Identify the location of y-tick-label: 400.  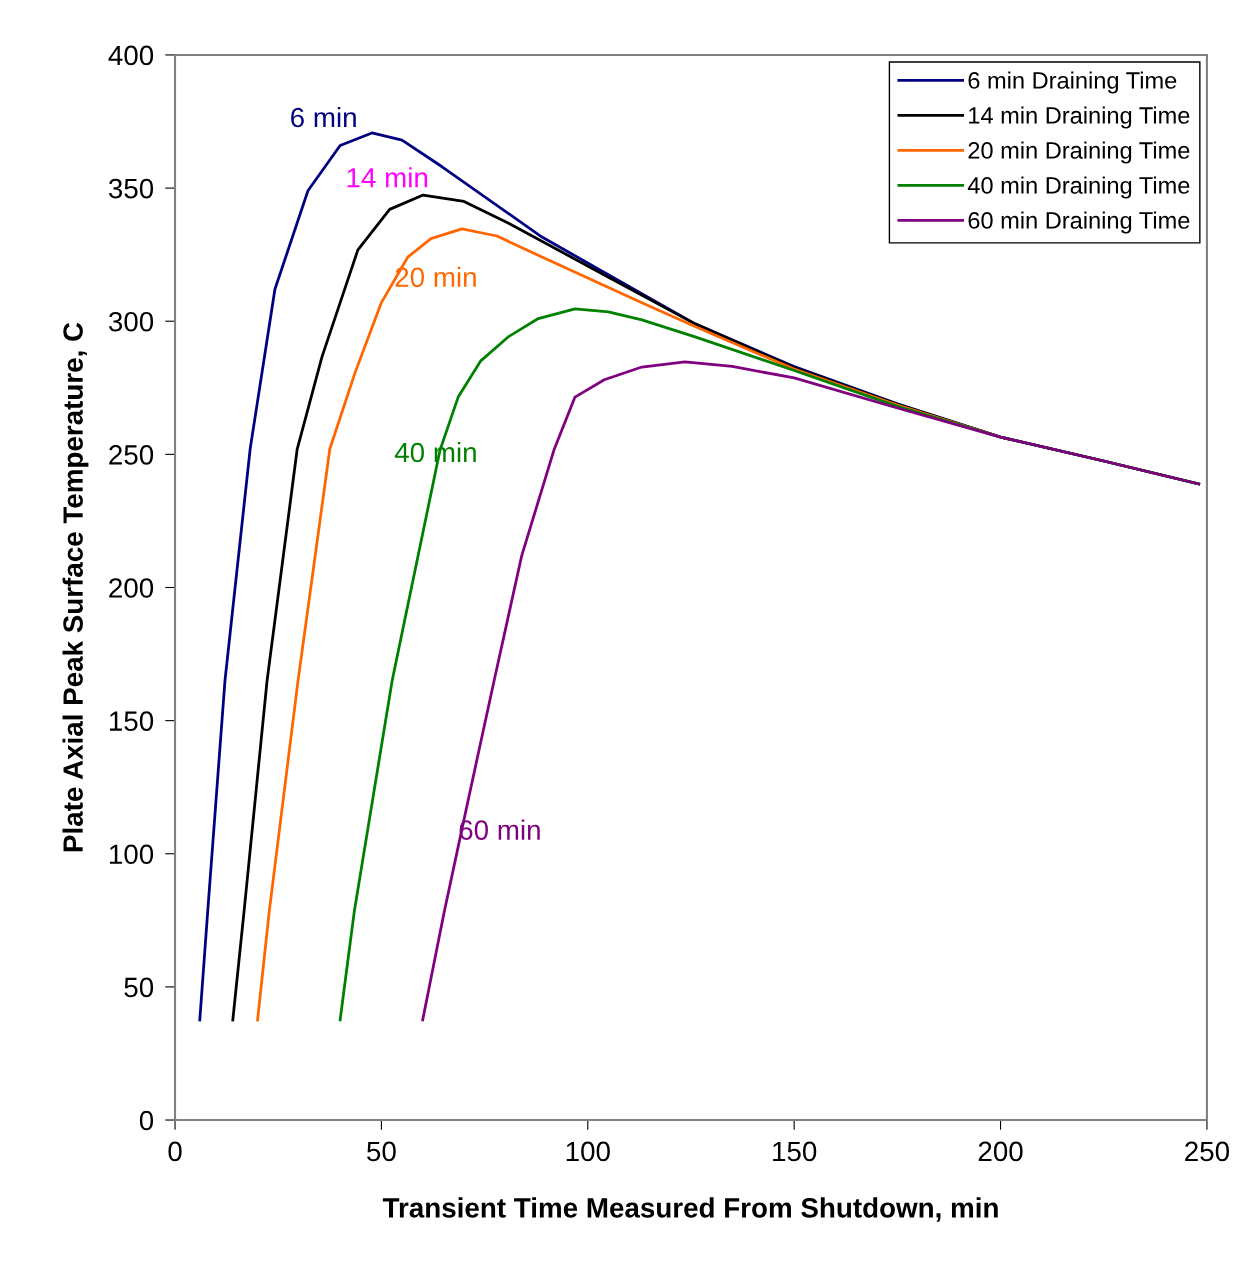
(131, 55).